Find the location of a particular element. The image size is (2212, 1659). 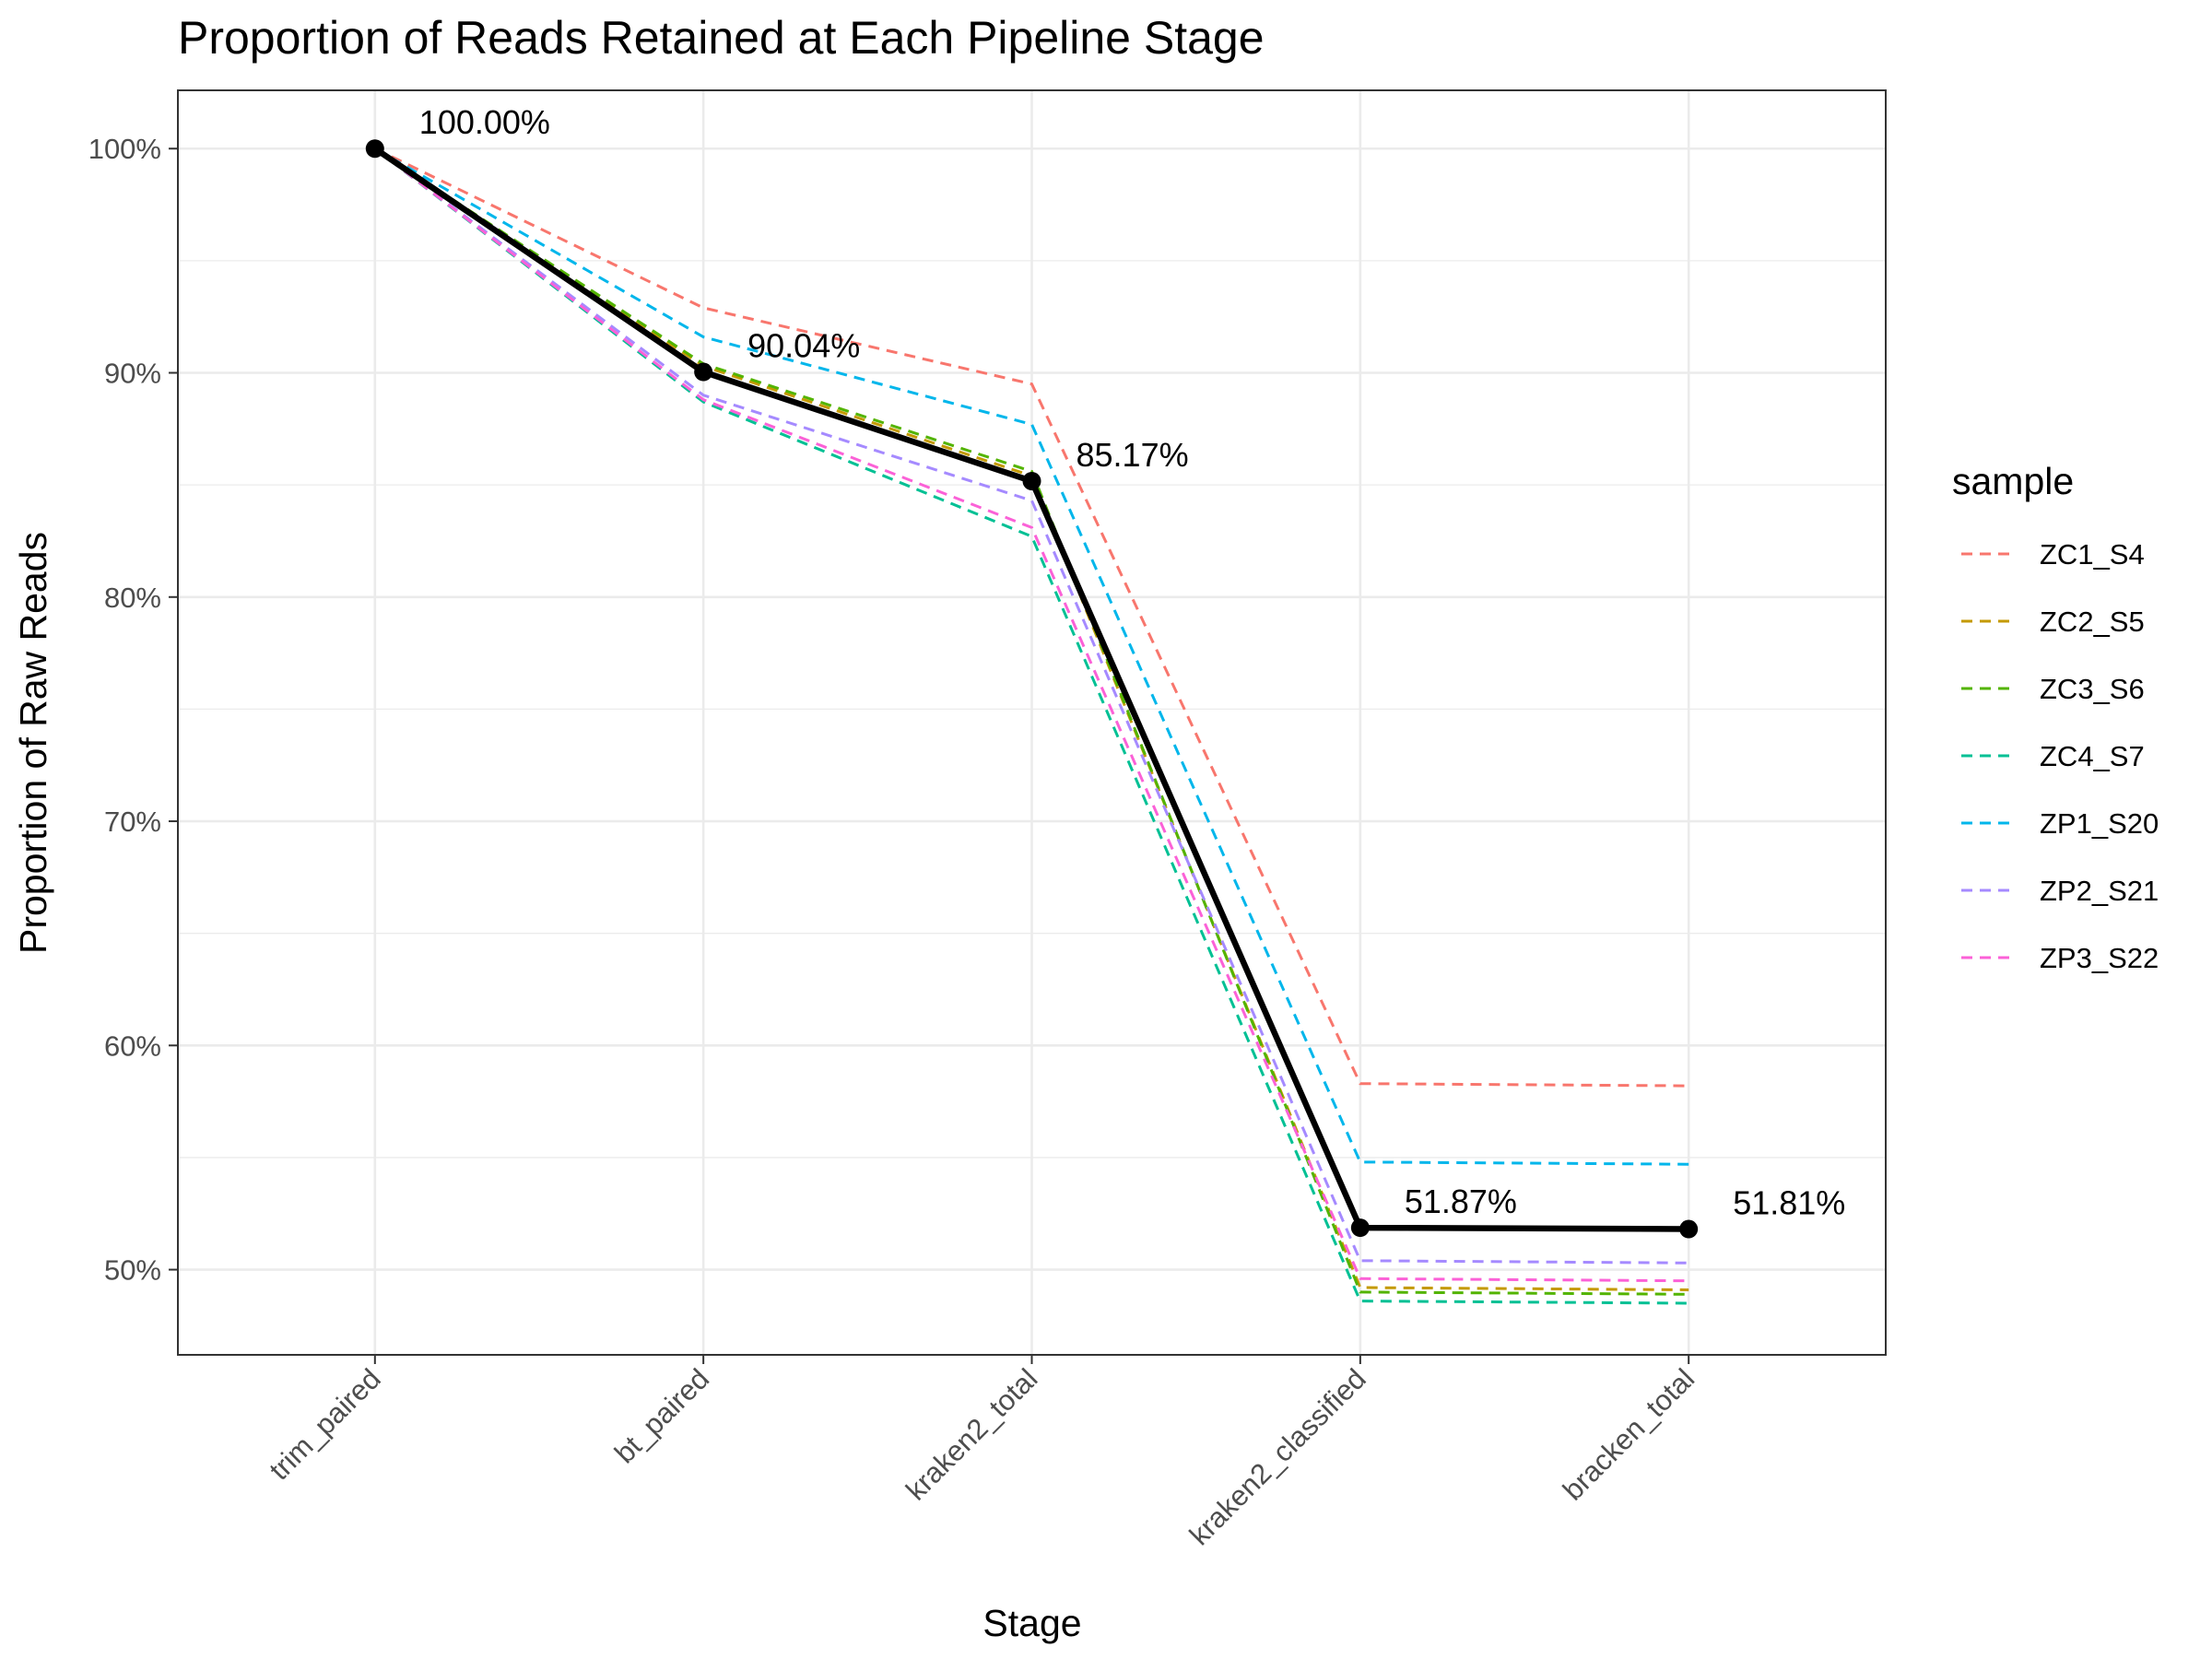

y-axis-title: Proportion of Raw Reads is located at coordinates (33, 743).